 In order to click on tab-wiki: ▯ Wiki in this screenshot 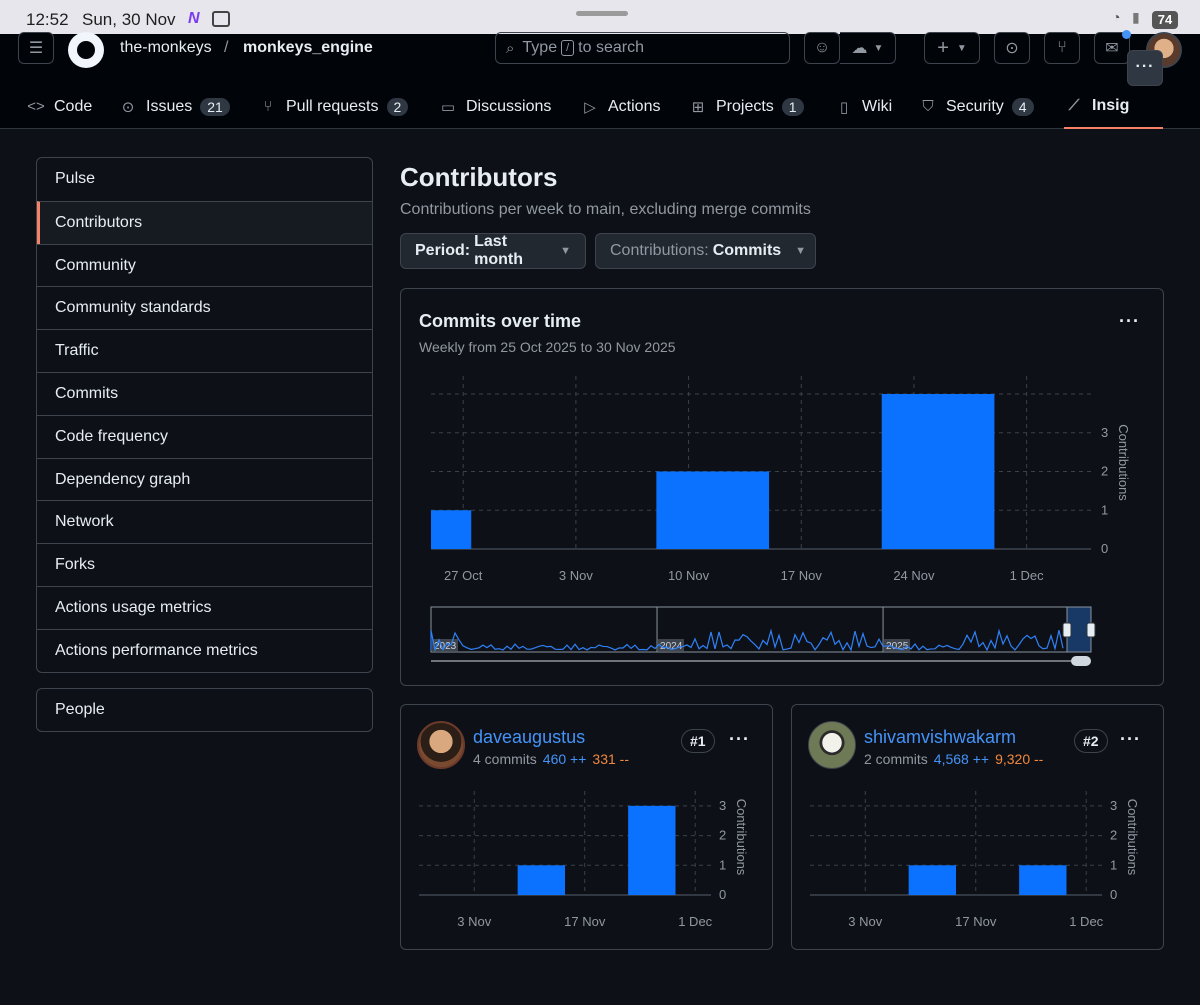, I will do `click(863, 106)`.